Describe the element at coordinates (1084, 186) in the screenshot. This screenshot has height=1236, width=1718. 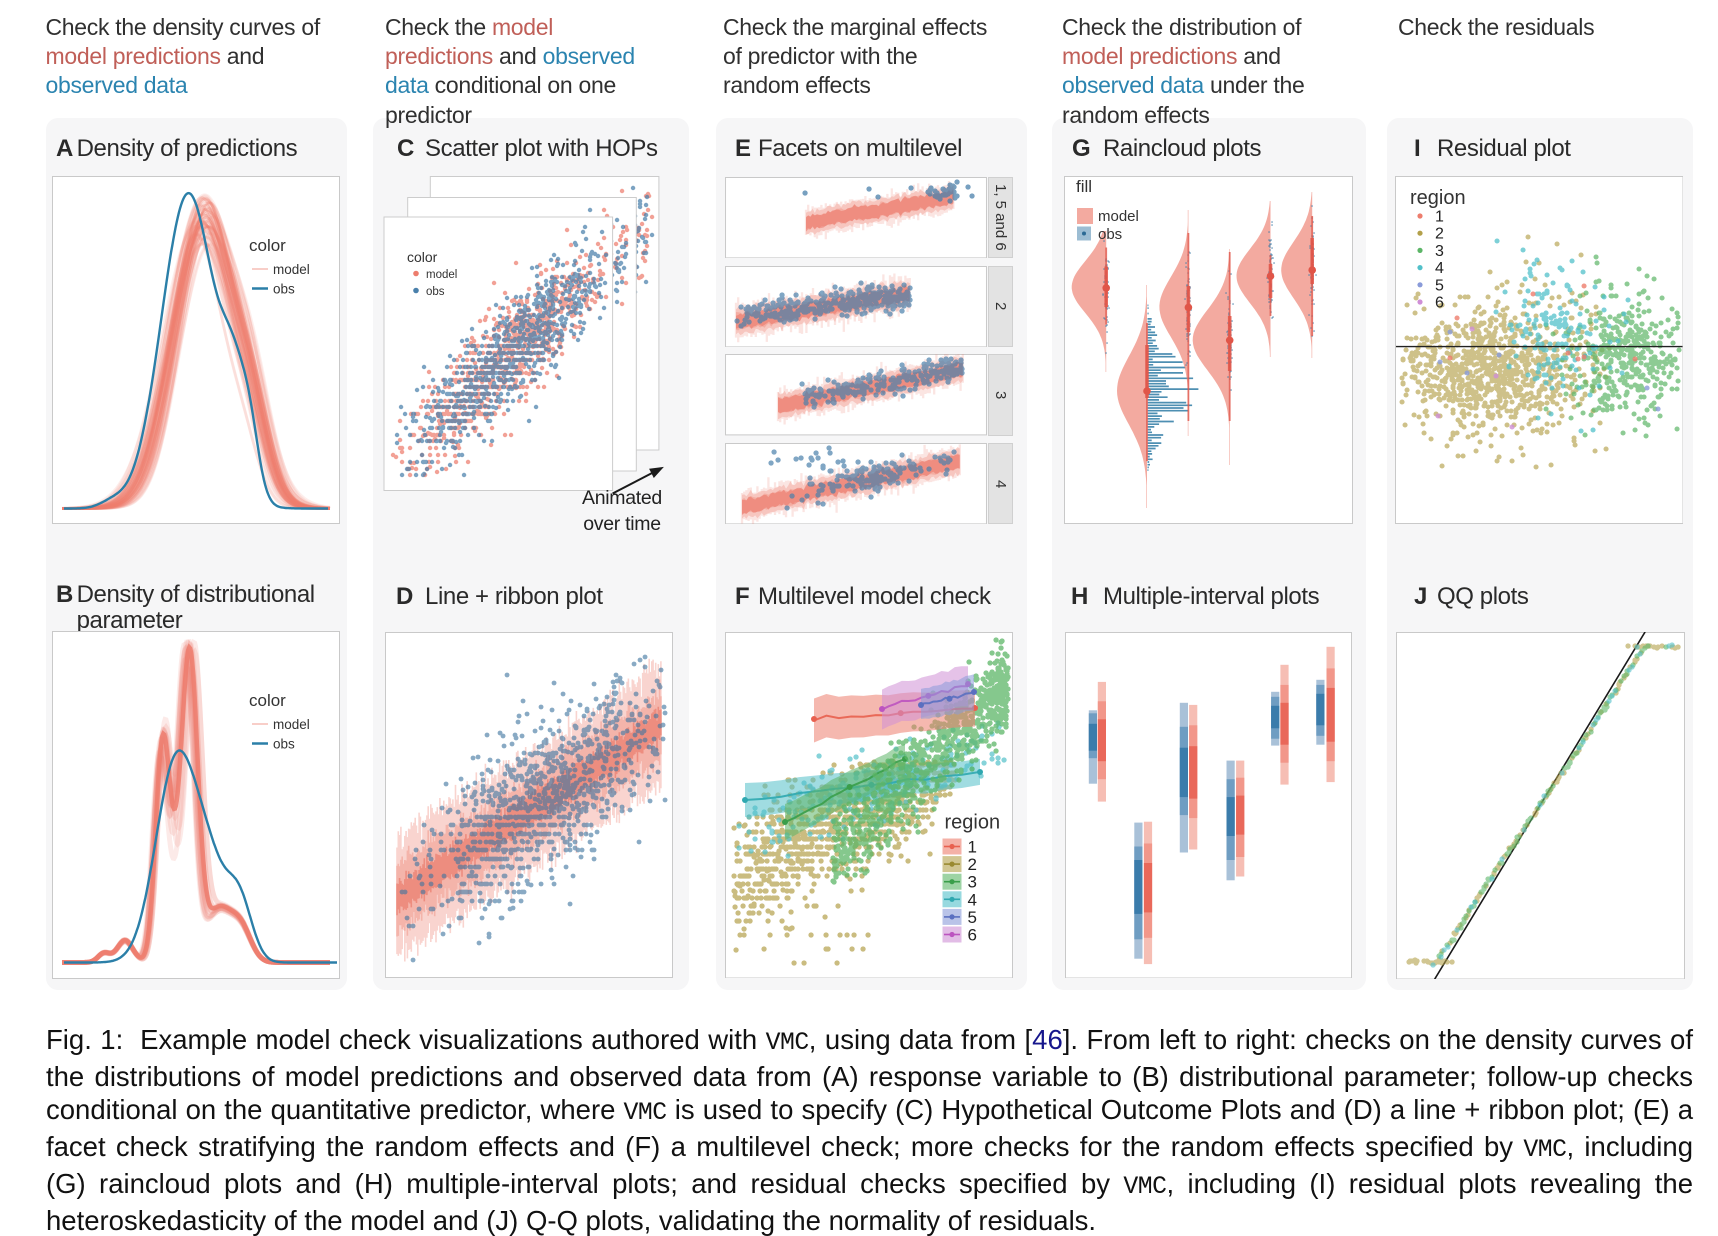
I see `svg-text: fill` at that location.